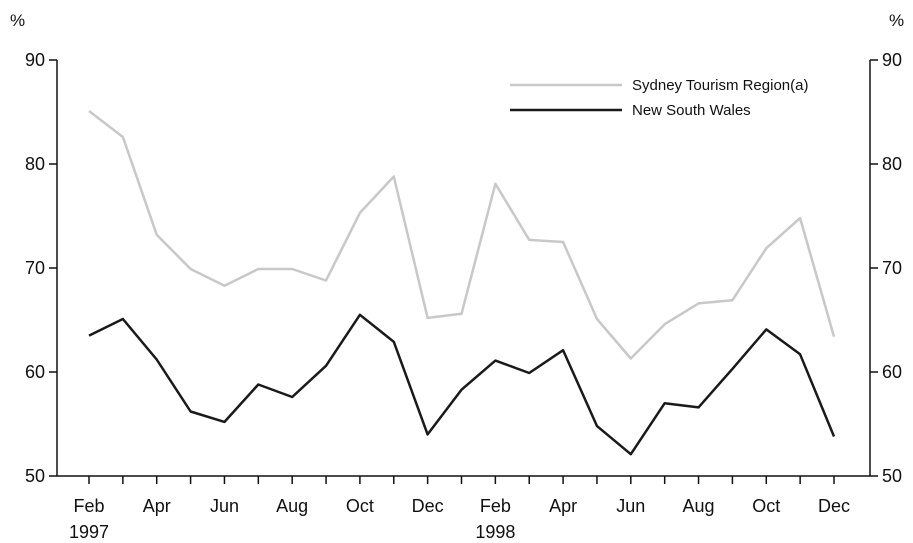  Describe the element at coordinates (691, 110) in the screenshot. I see `legend-label-1: New South Wales` at that location.